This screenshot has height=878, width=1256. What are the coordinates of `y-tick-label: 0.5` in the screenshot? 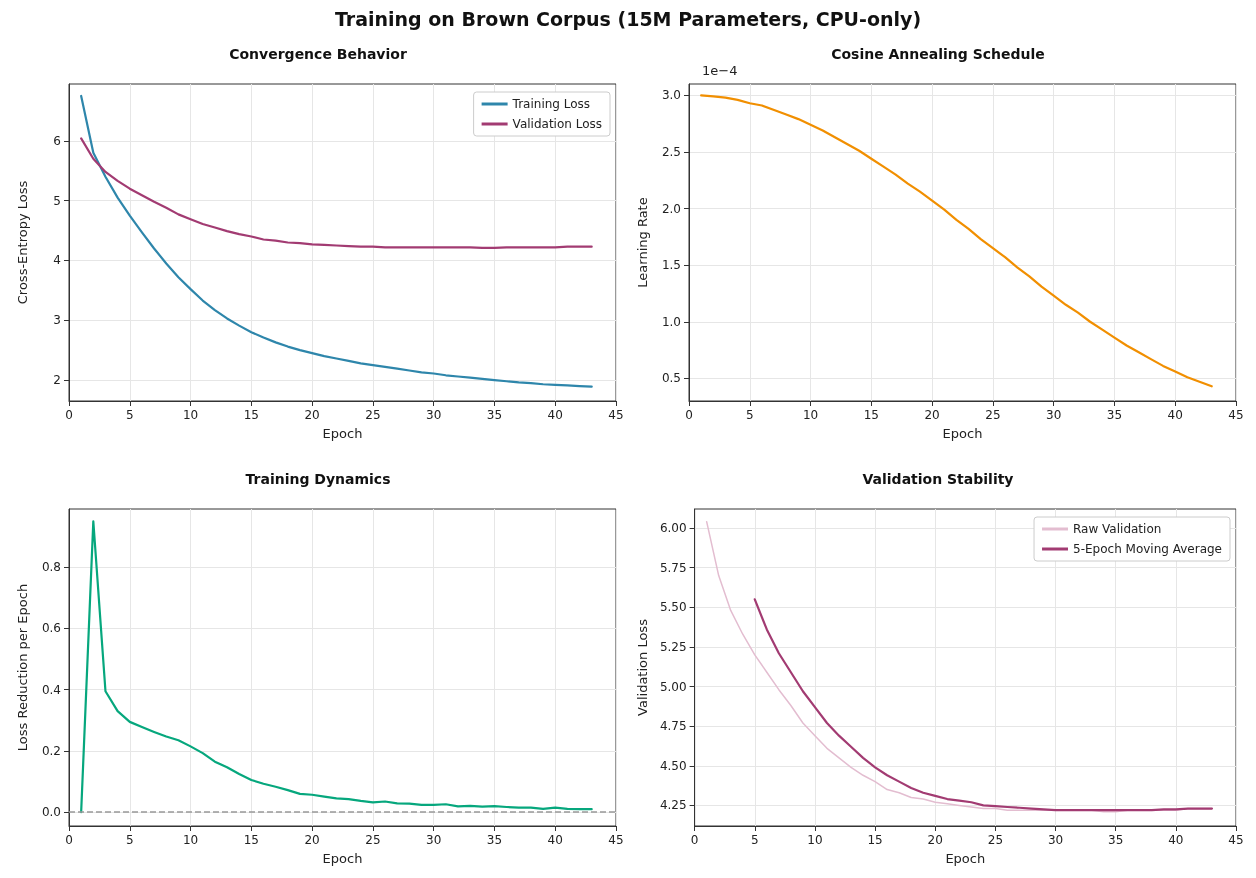 It's located at (671, 378).